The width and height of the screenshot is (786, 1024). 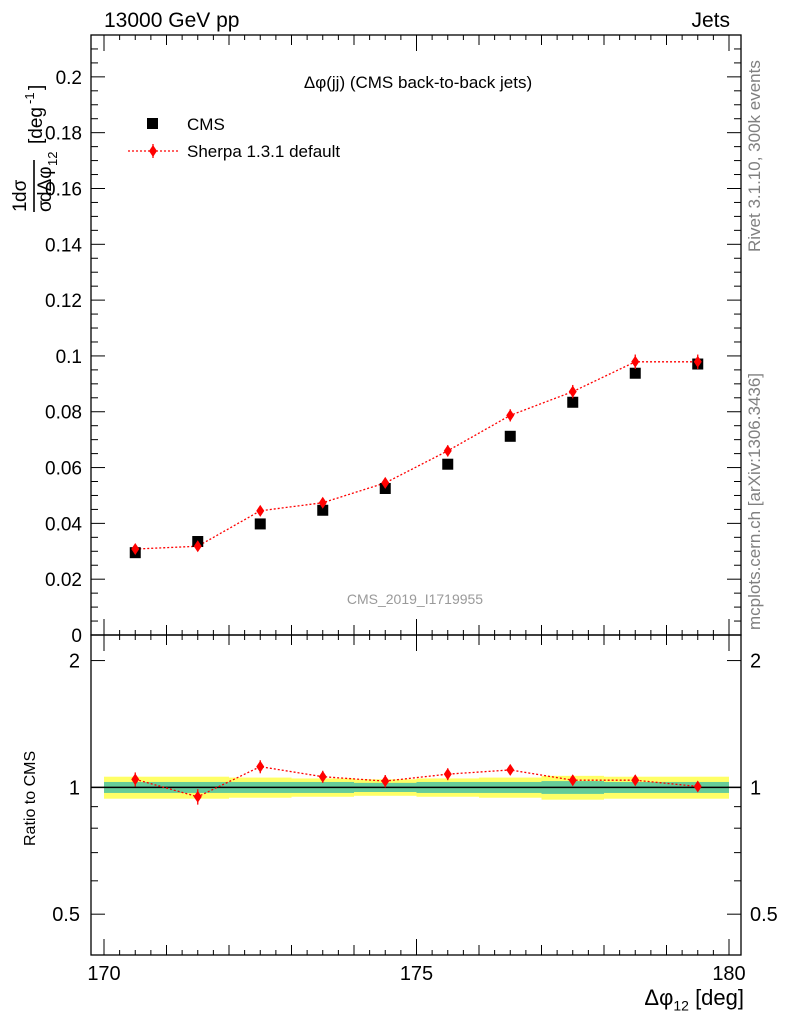 I want to click on analysis-watermark: CMS_2019_I1719955, so click(x=415, y=599).